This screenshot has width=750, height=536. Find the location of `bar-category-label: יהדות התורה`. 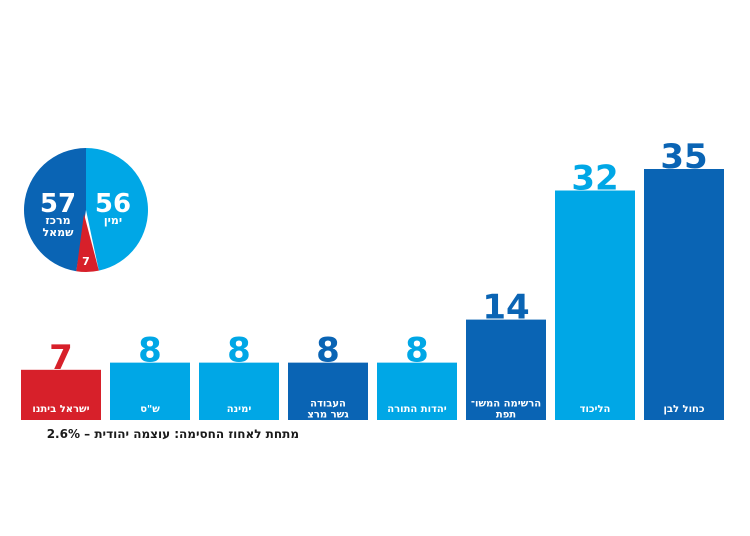

bar-category-label: יהדות התורה is located at coordinates (417, 409).